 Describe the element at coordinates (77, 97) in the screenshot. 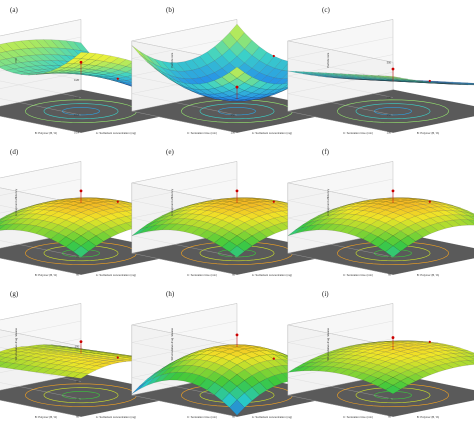

I see `z-tick-label: 0.22` at that location.